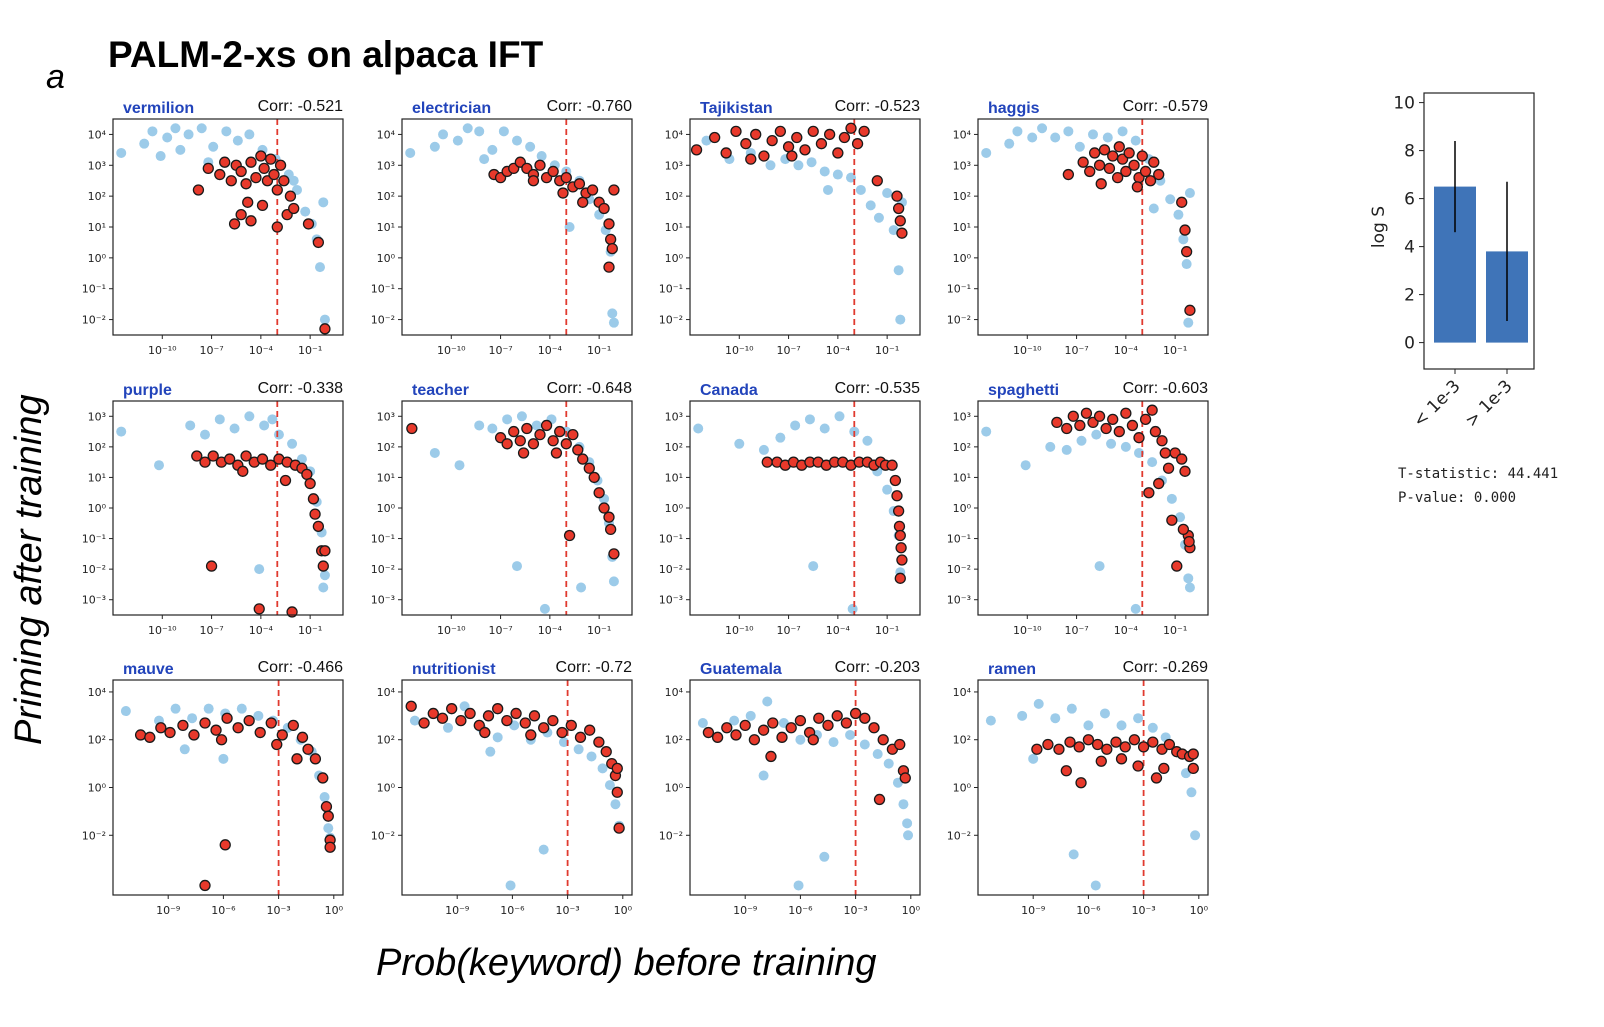 This screenshot has height=1027, width=1604. What do you see at coordinates (589, 388) in the screenshot?
I see `correlation-label: Corr: -0.648` at bounding box center [589, 388].